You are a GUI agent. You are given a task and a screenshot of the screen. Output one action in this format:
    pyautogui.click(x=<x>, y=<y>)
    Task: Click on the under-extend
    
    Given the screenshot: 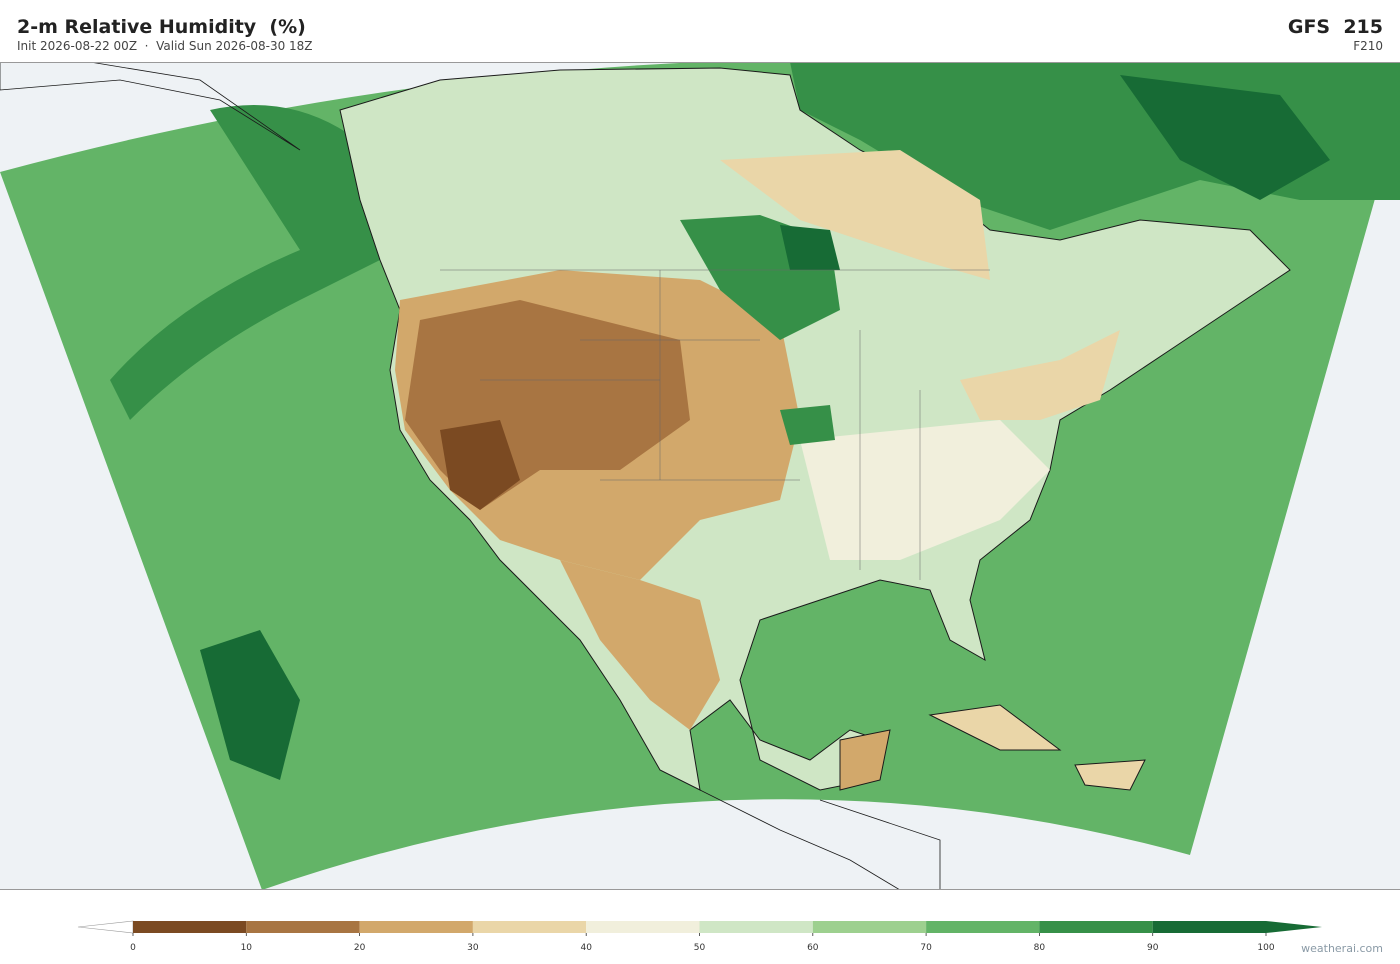 What is the action you would take?
    pyautogui.click(x=105, y=927)
    